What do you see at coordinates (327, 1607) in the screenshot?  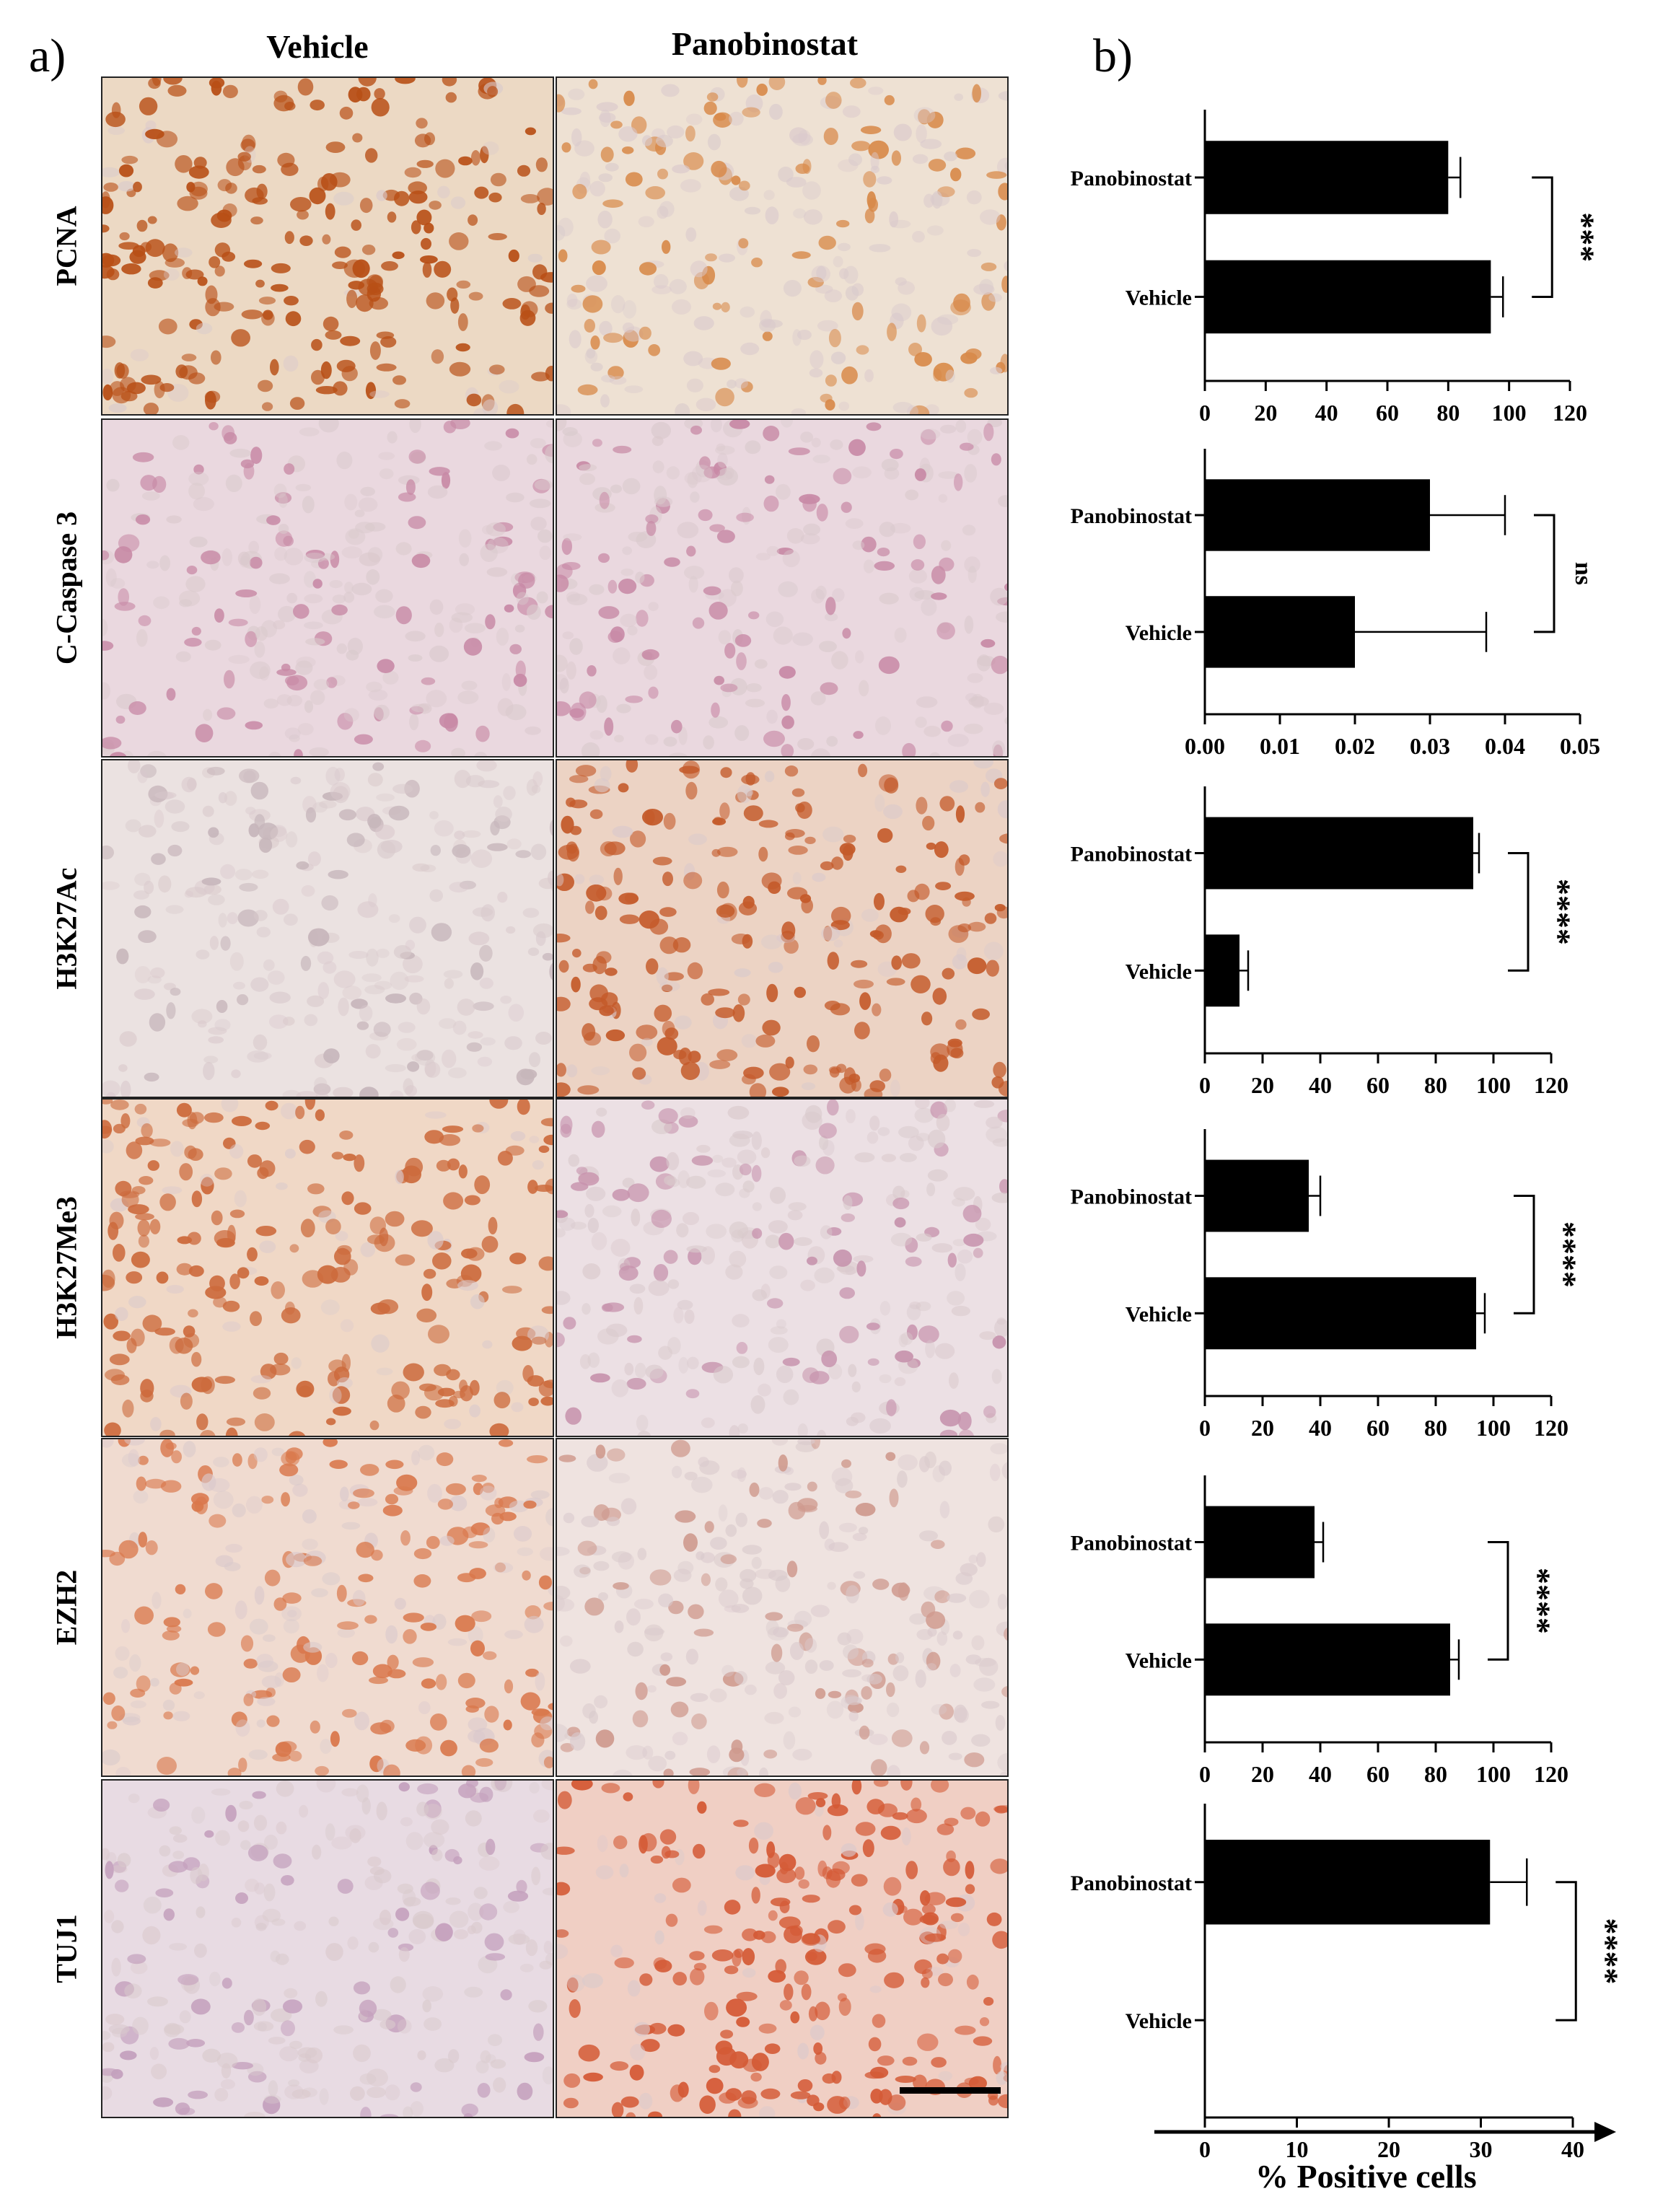 I see `micrograph-vehicle-ezh2` at bounding box center [327, 1607].